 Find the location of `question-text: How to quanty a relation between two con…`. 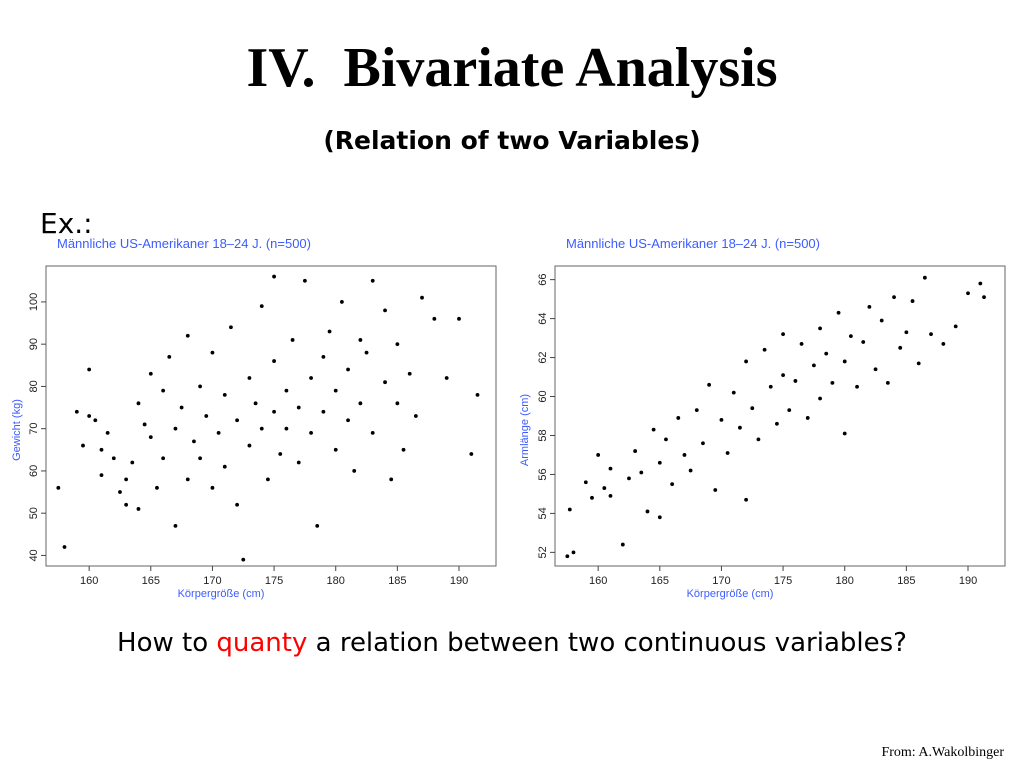

question-text: How to quanty a relation between two con… is located at coordinates (512, 643).